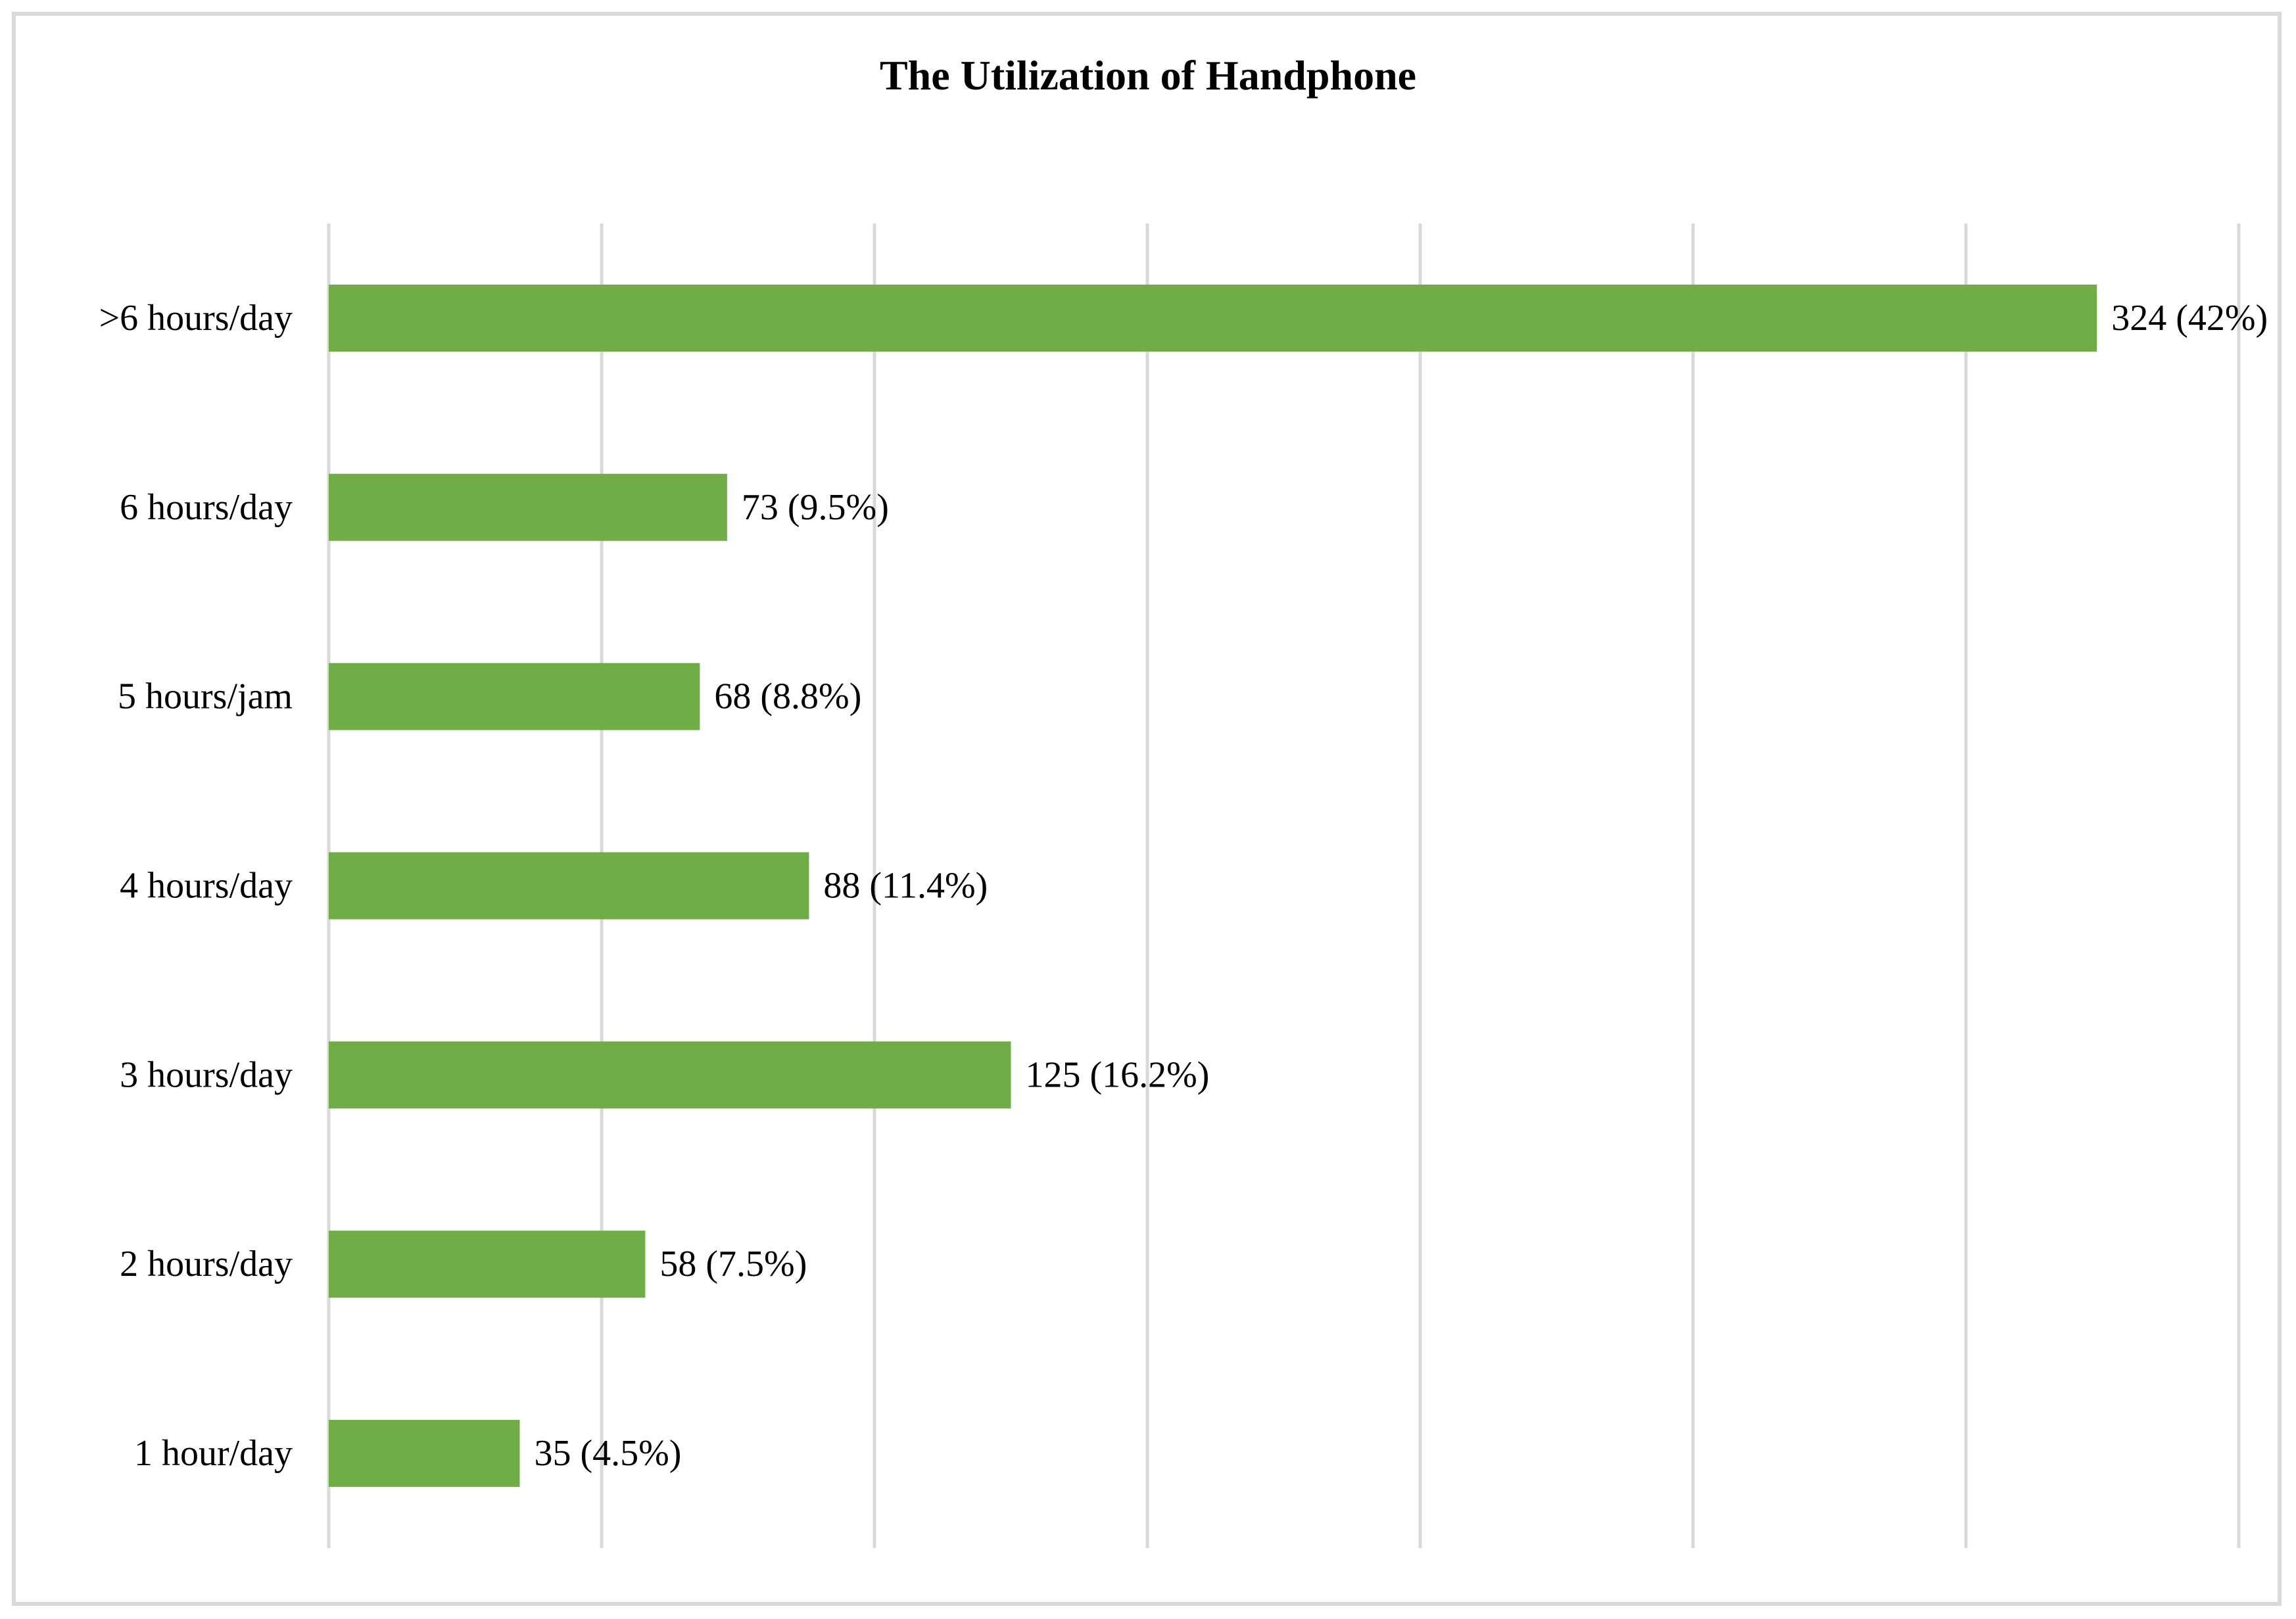 Image resolution: width=2296 pixels, height=1619 pixels. What do you see at coordinates (733, 1264) in the screenshot?
I see `data-label: 58 (7.5%)` at bounding box center [733, 1264].